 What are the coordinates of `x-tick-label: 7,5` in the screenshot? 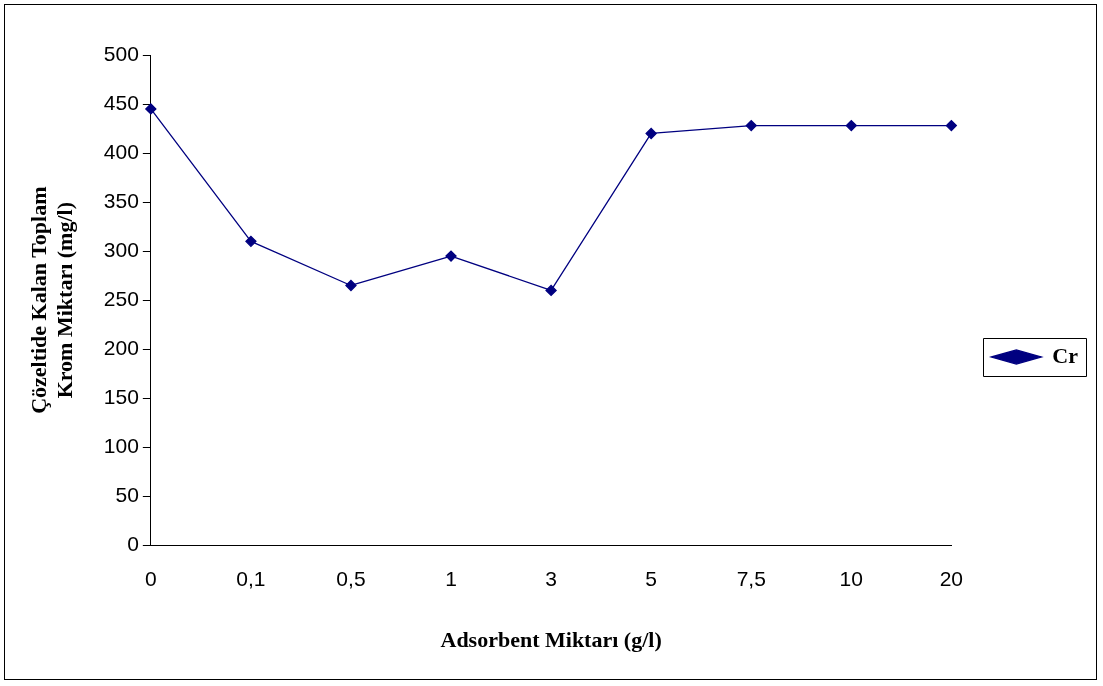 It's located at (751, 578).